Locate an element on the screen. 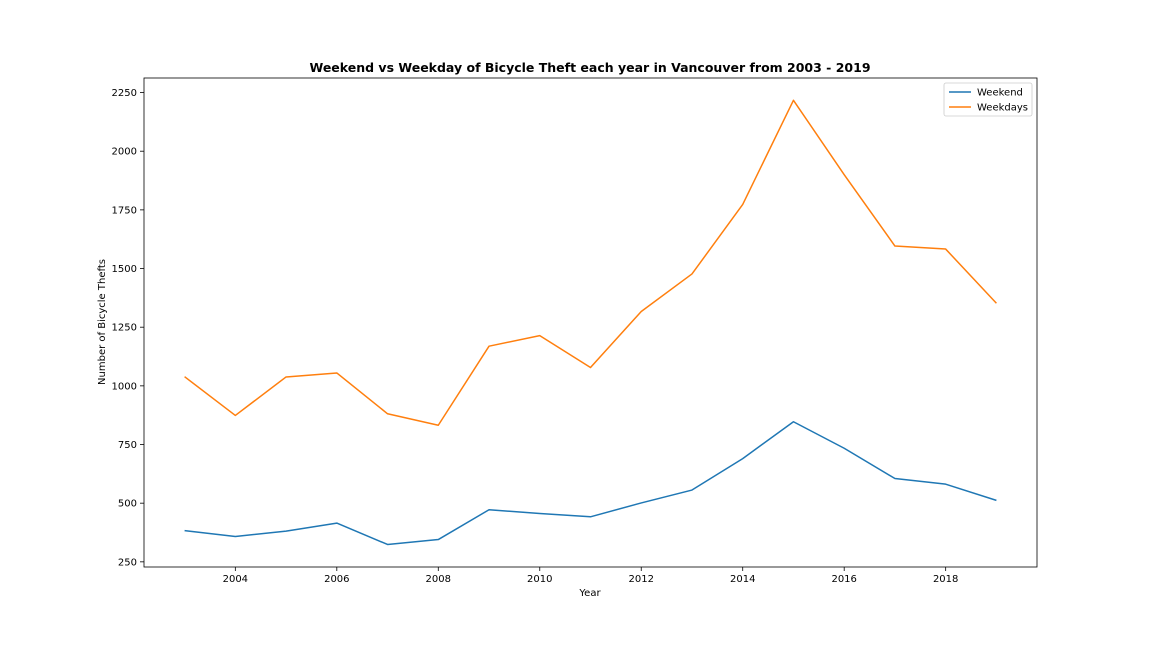 This screenshot has height=648, width=1152. y-tick-label: 2000 is located at coordinates (124, 152).